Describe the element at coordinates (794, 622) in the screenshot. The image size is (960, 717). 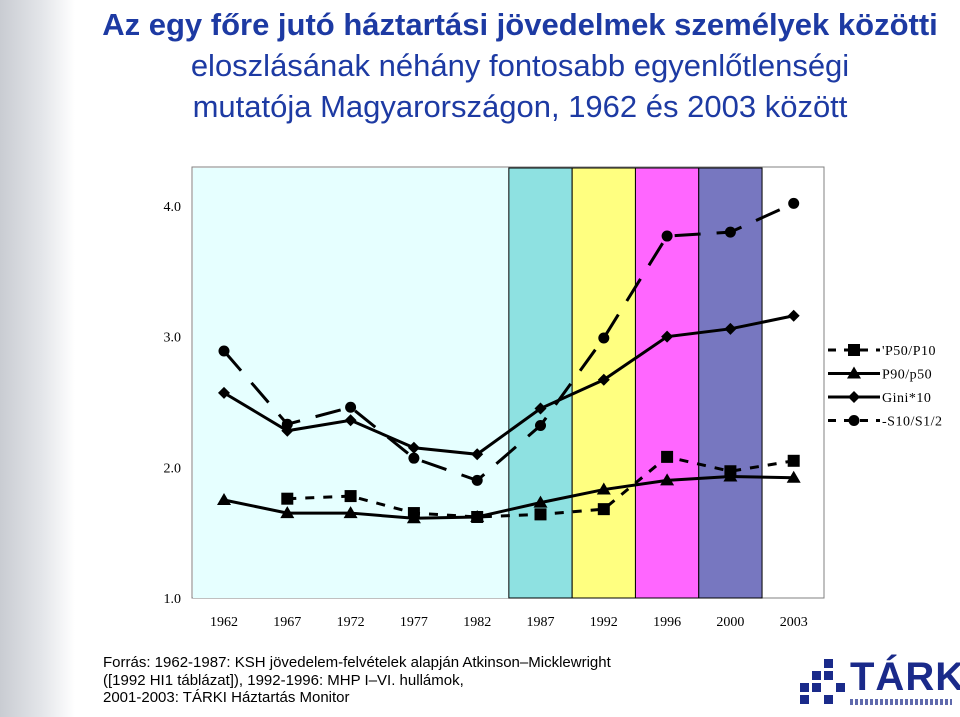
I see `x-tick-label: 2003` at that location.